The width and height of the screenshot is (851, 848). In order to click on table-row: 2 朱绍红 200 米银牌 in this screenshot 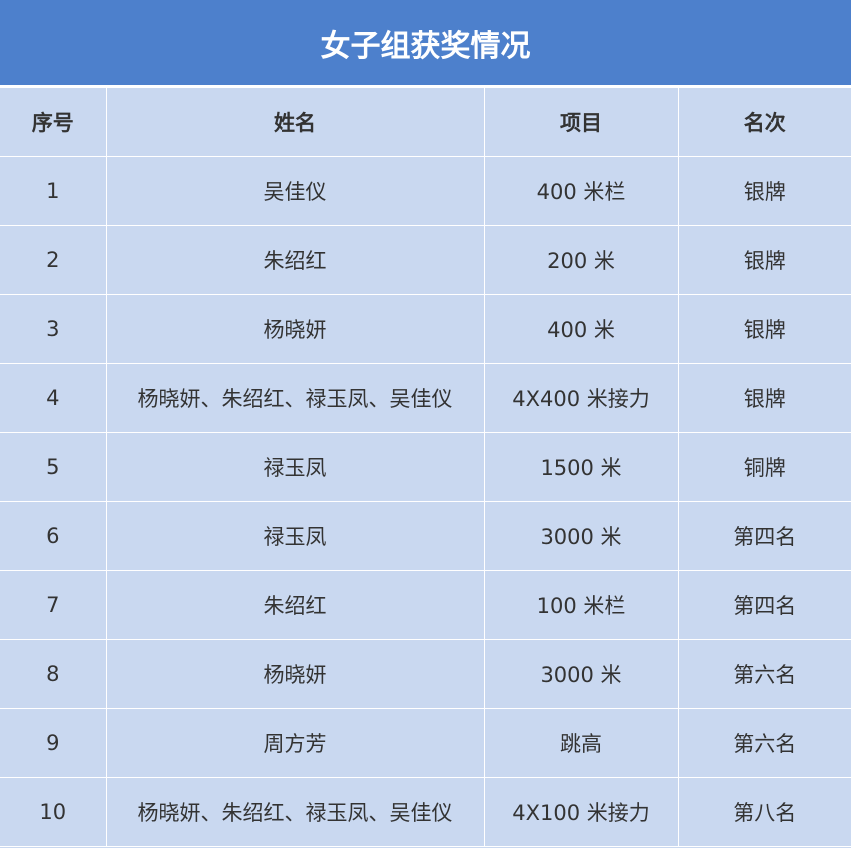, I will do `click(425, 260)`.